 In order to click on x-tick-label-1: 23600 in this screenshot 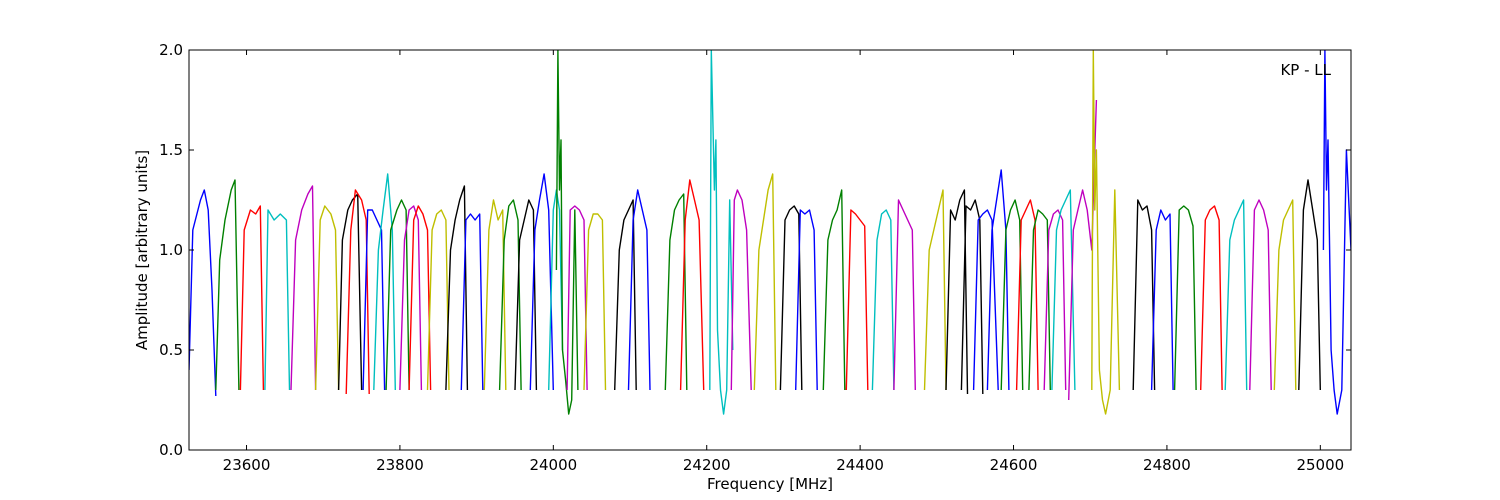, I will do `click(247, 465)`.